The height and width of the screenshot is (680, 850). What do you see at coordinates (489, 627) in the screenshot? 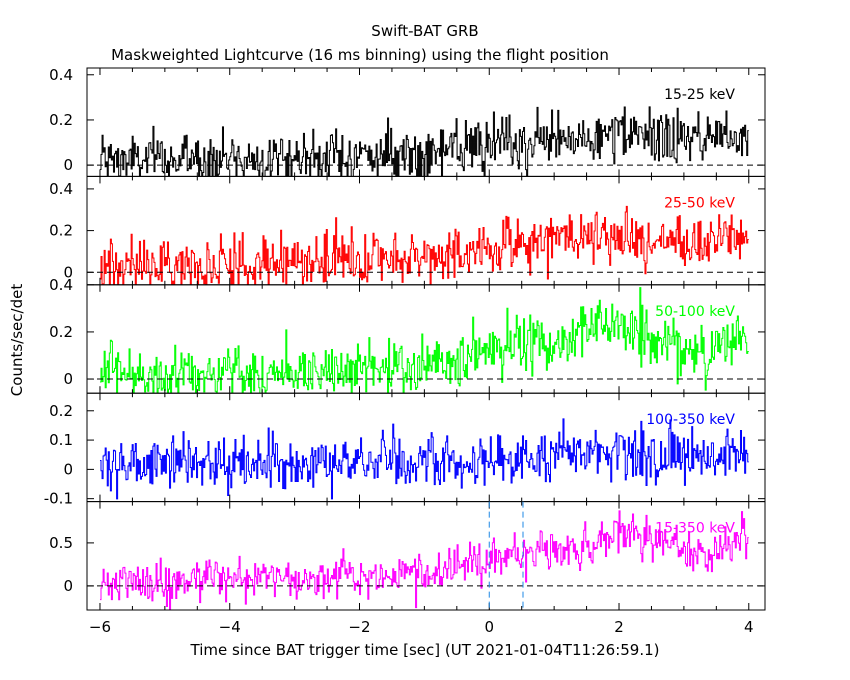
I see `x-tick-label: 0` at bounding box center [489, 627].